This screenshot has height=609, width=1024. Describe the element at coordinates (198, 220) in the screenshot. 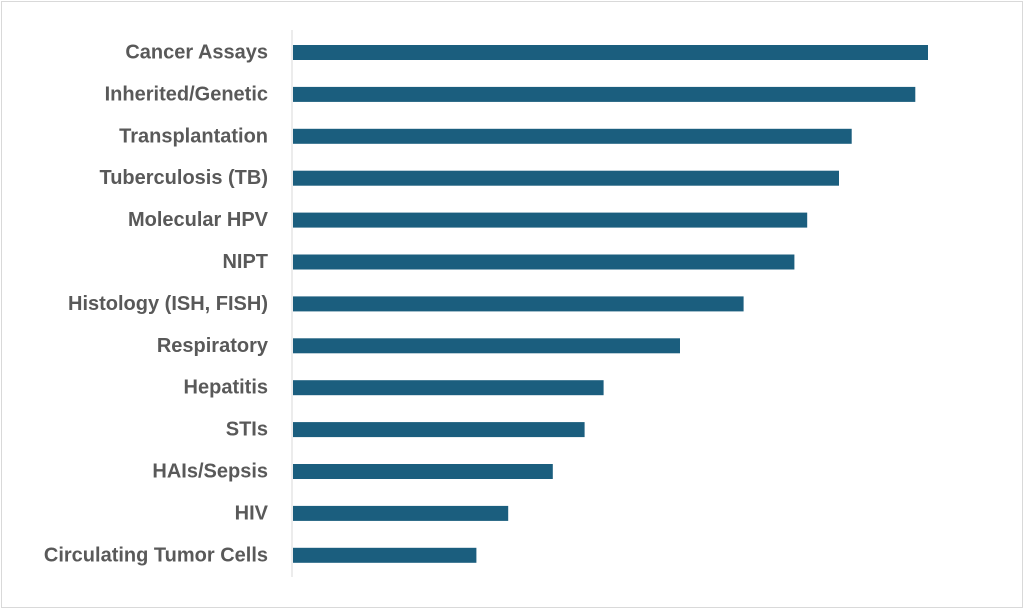

I see `category-label-4: Molecular HPV` at that location.